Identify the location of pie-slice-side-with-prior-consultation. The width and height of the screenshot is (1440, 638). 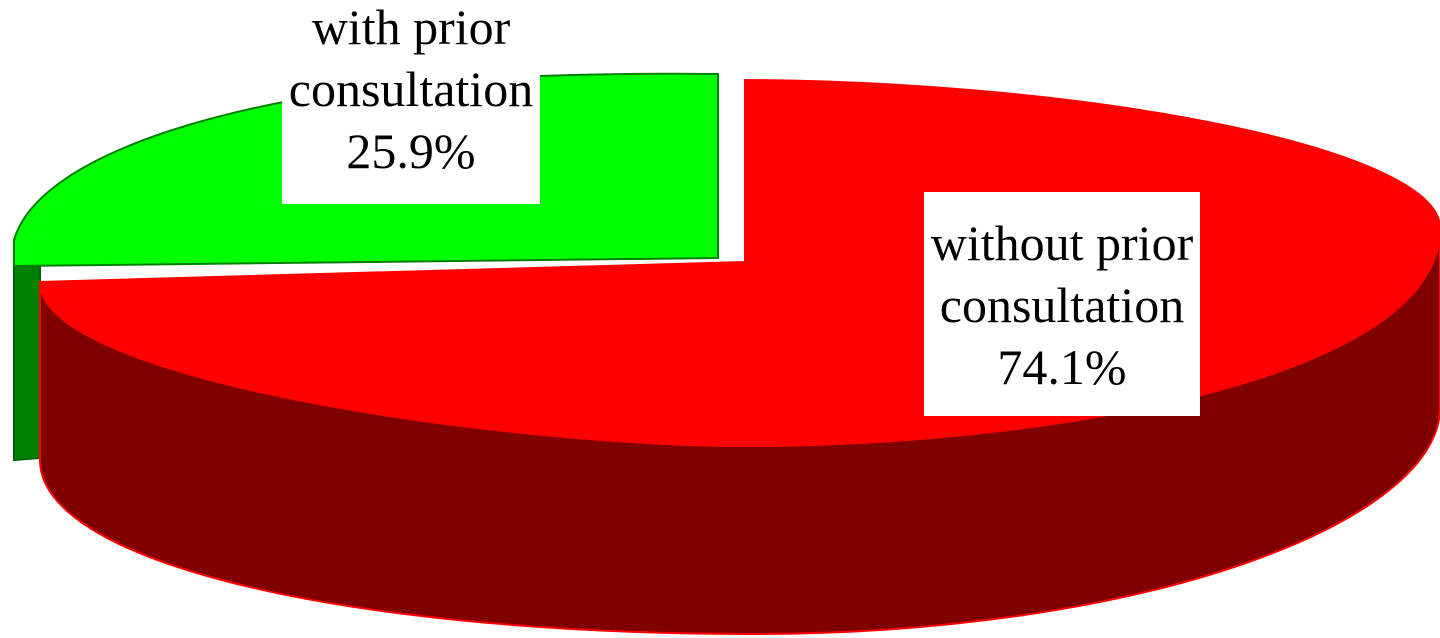
(27, 363).